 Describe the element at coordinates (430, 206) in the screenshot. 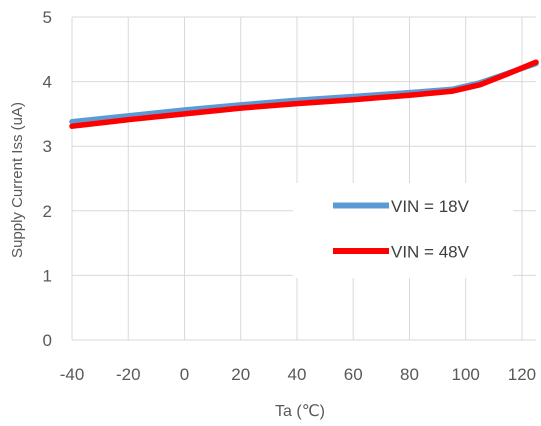

I see `legend-label-series-1: VIN = 18V` at that location.